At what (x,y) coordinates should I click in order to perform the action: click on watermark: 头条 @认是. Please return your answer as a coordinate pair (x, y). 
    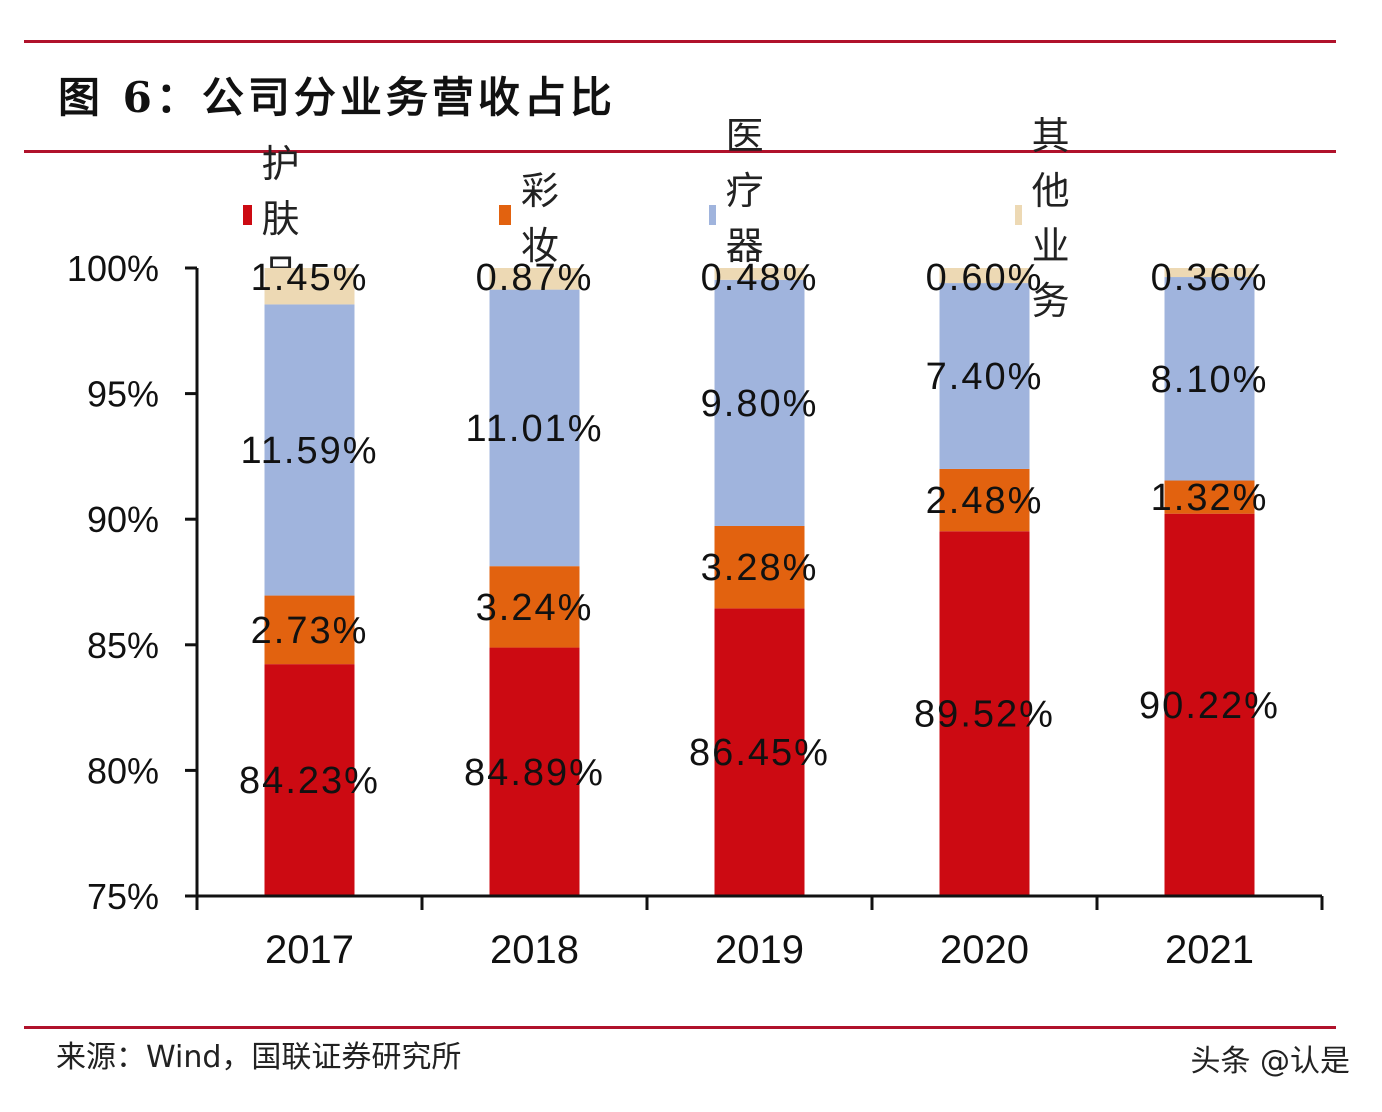
    Looking at the image, I should click on (1270, 1061).